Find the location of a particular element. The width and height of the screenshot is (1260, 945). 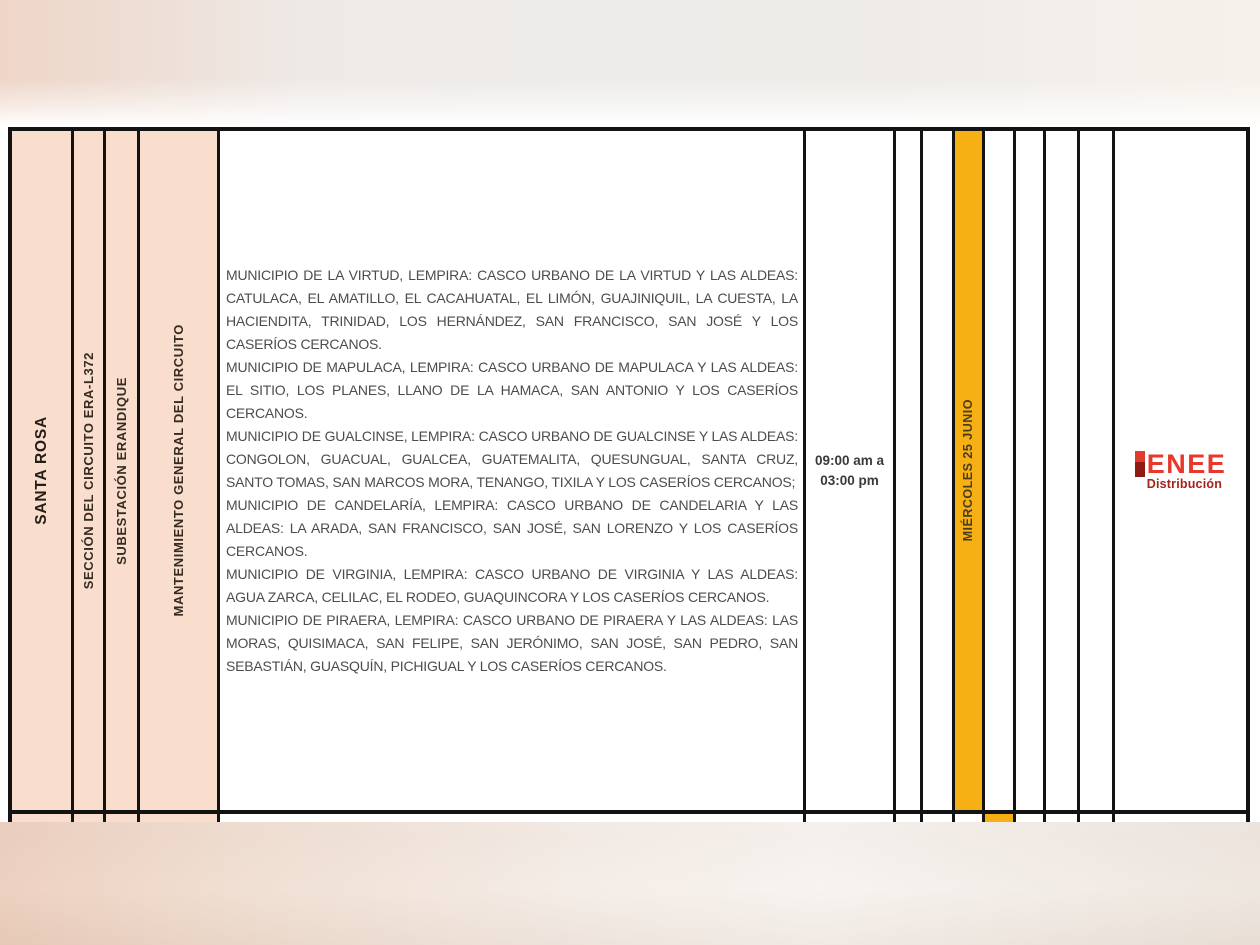

circuit-section-label: SECCIÓN DEL CIRCUITO ERA-L372 is located at coordinates (88, 470).